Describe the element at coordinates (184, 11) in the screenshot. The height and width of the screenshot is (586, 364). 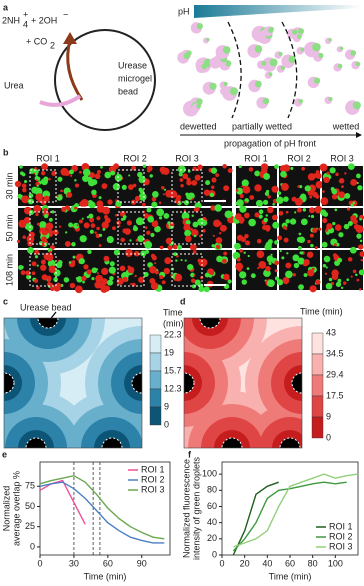
I see `label: pH` at that location.